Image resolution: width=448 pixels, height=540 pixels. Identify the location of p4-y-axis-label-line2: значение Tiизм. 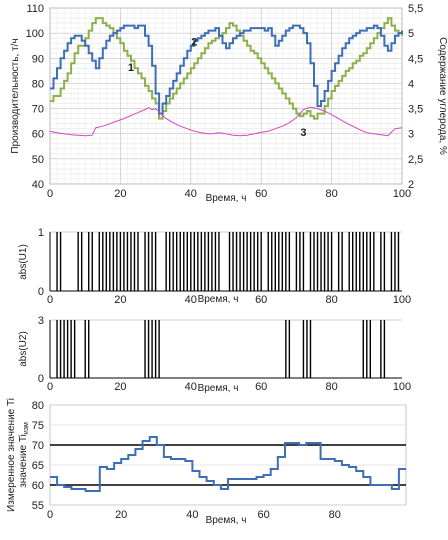
(24, 455).